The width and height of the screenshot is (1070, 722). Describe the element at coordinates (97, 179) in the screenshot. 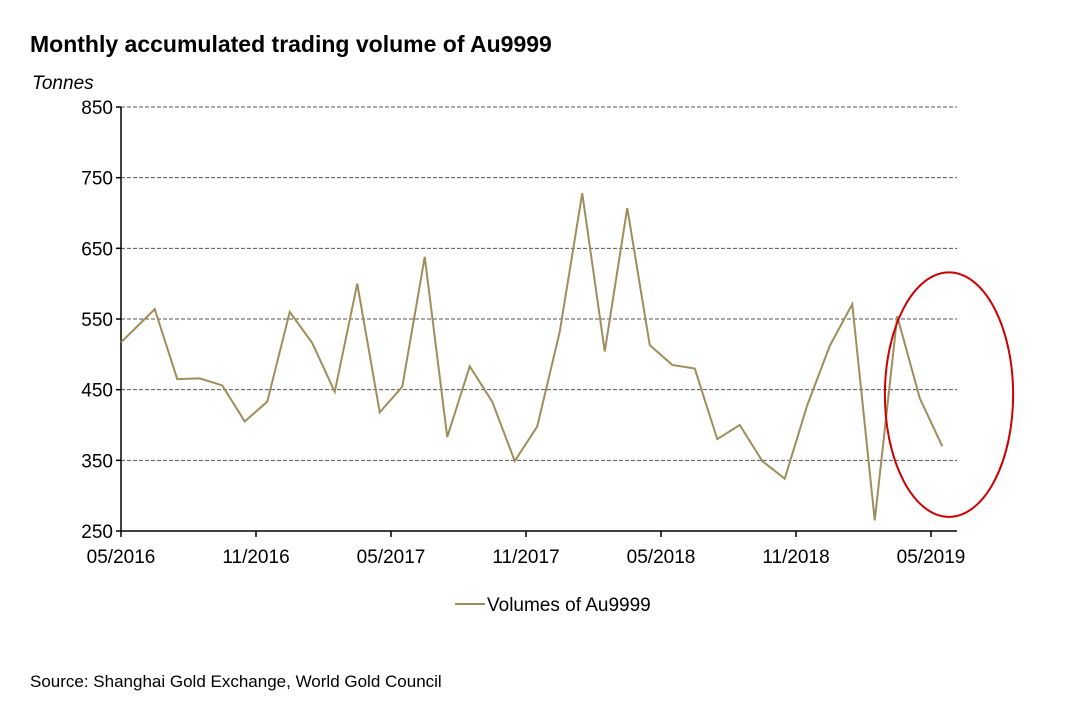

I see `y-tick-label: 750` at that location.